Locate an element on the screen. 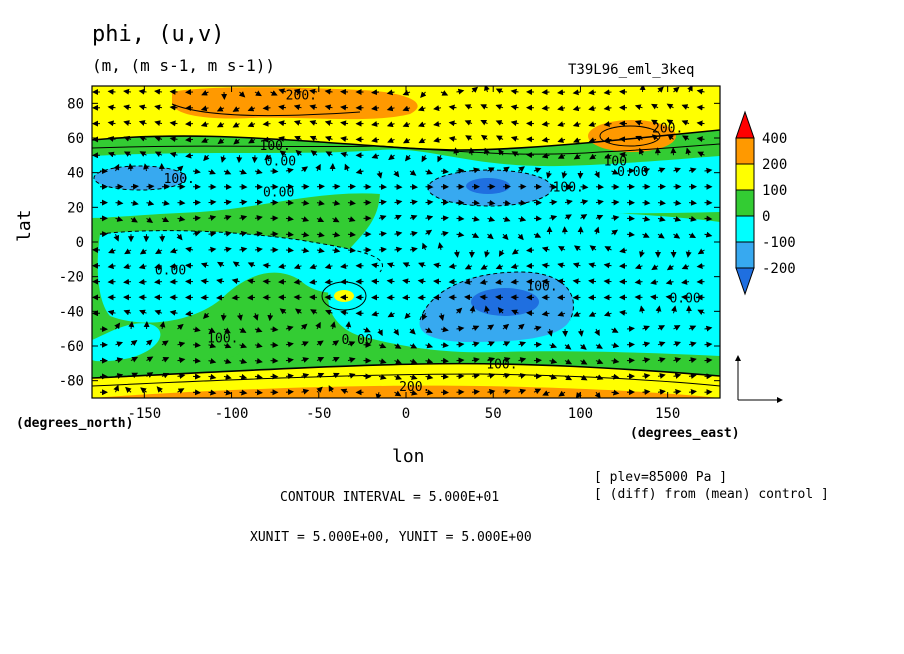 This screenshot has width=904, height=654. colorbar-bottom-triangle is located at coordinates (745, 281).